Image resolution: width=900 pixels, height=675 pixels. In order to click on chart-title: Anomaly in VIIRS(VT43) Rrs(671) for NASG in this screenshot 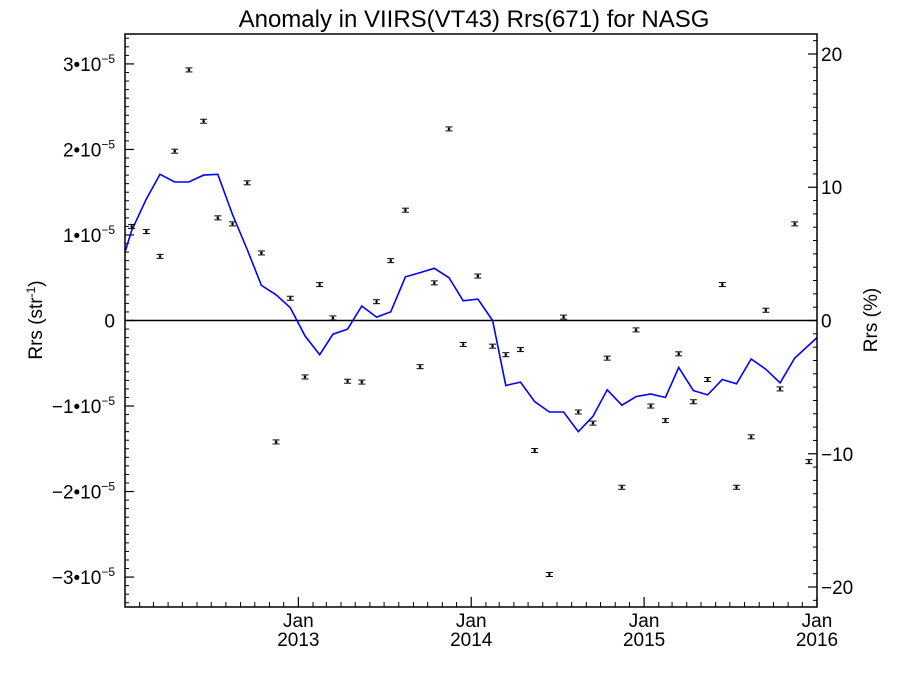, I will do `click(474, 19)`.